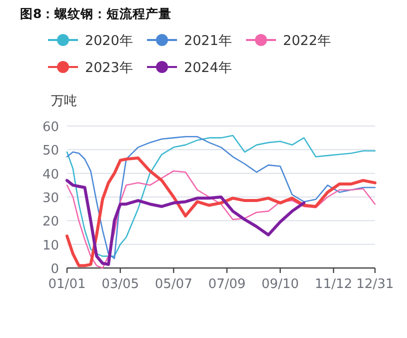 This screenshot has height=338, width=407. I want to click on x-tick-label: 03/05, so click(121, 284).